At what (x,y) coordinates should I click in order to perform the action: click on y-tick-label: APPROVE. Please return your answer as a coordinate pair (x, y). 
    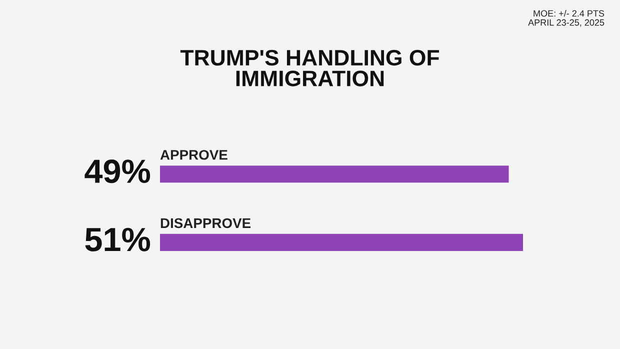
    Looking at the image, I should click on (194, 155).